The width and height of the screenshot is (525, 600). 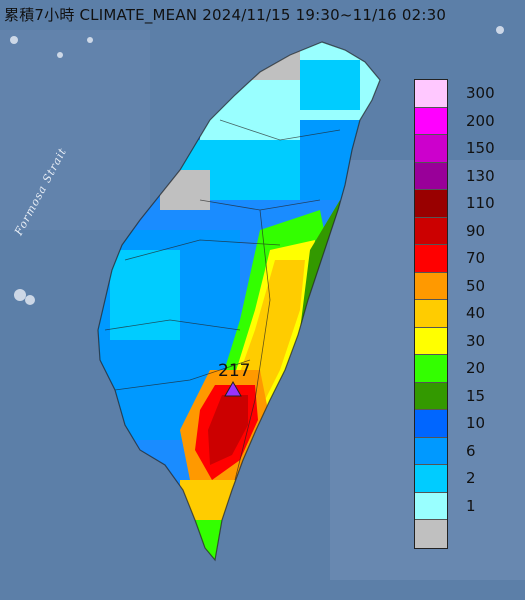 I want to click on legend-value: 40, so click(x=476, y=313).